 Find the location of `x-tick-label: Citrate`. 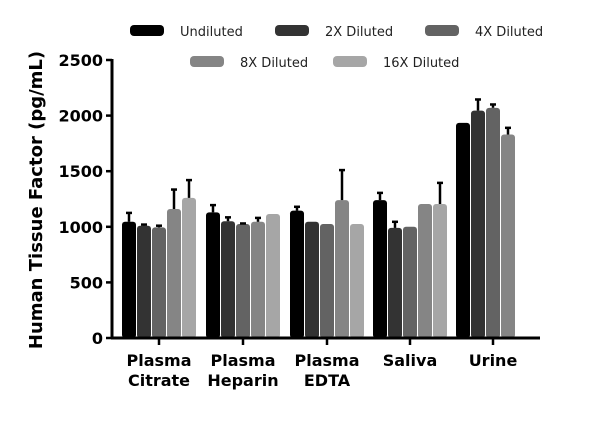

x-tick-label: Citrate is located at coordinates (159, 380).